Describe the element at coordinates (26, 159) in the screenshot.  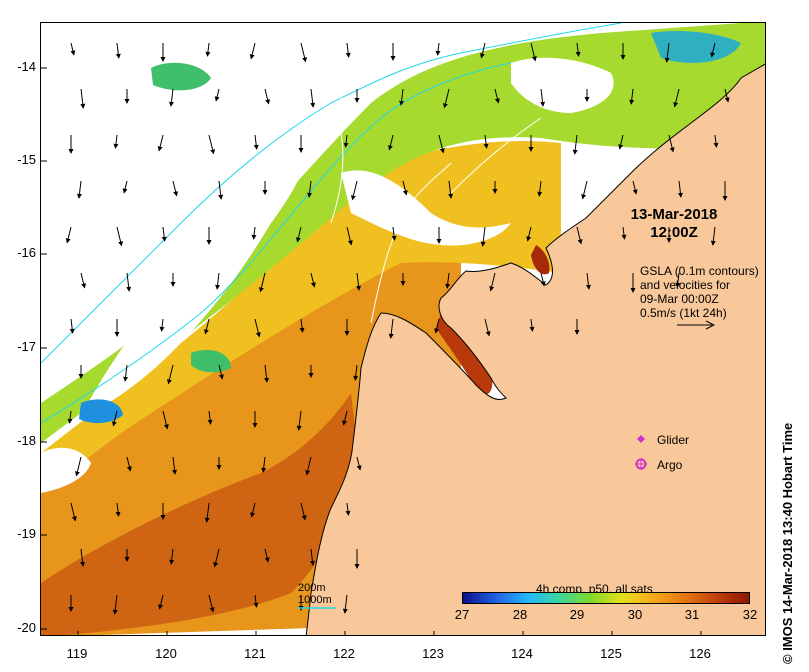
I see `lat-tick-label: -15` at that location.